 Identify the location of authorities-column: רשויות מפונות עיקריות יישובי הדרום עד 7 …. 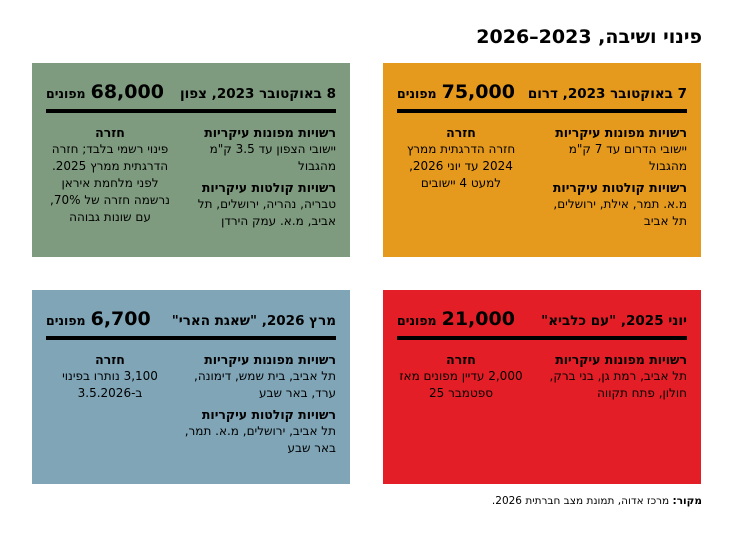
(611, 177).